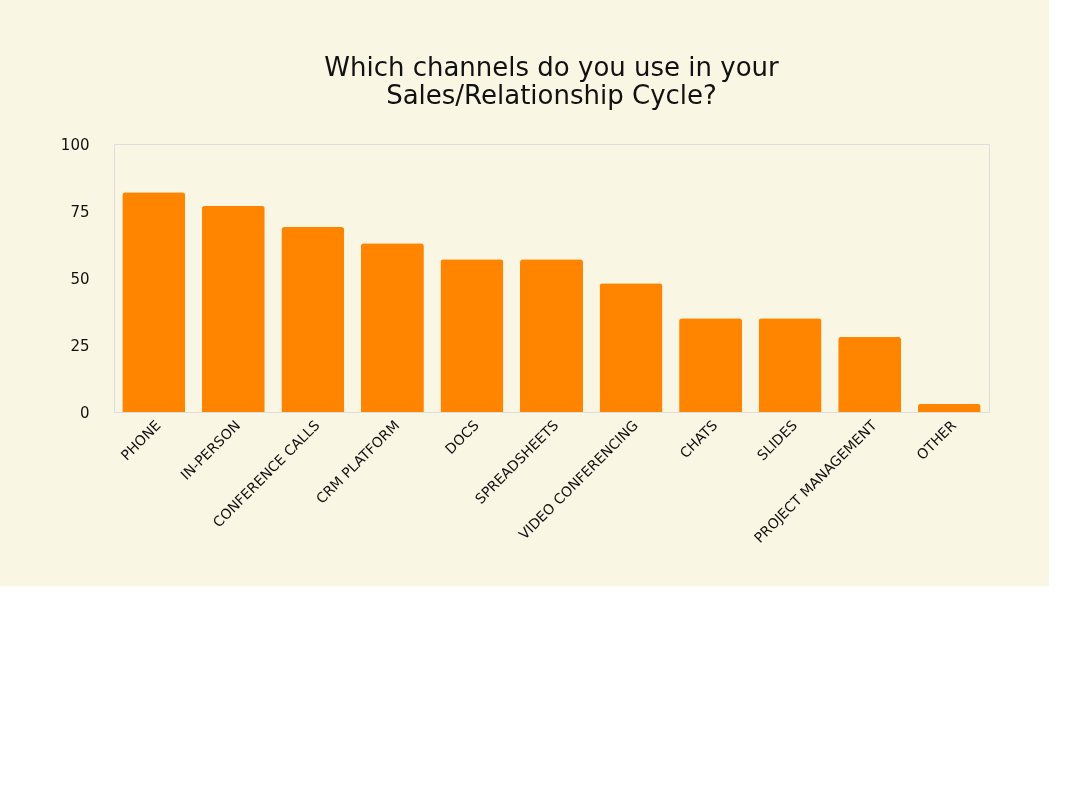 This screenshot has width=1080, height=800. What do you see at coordinates (80, 345) in the screenshot?
I see `y-tick-label: 25` at bounding box center [80, 345].